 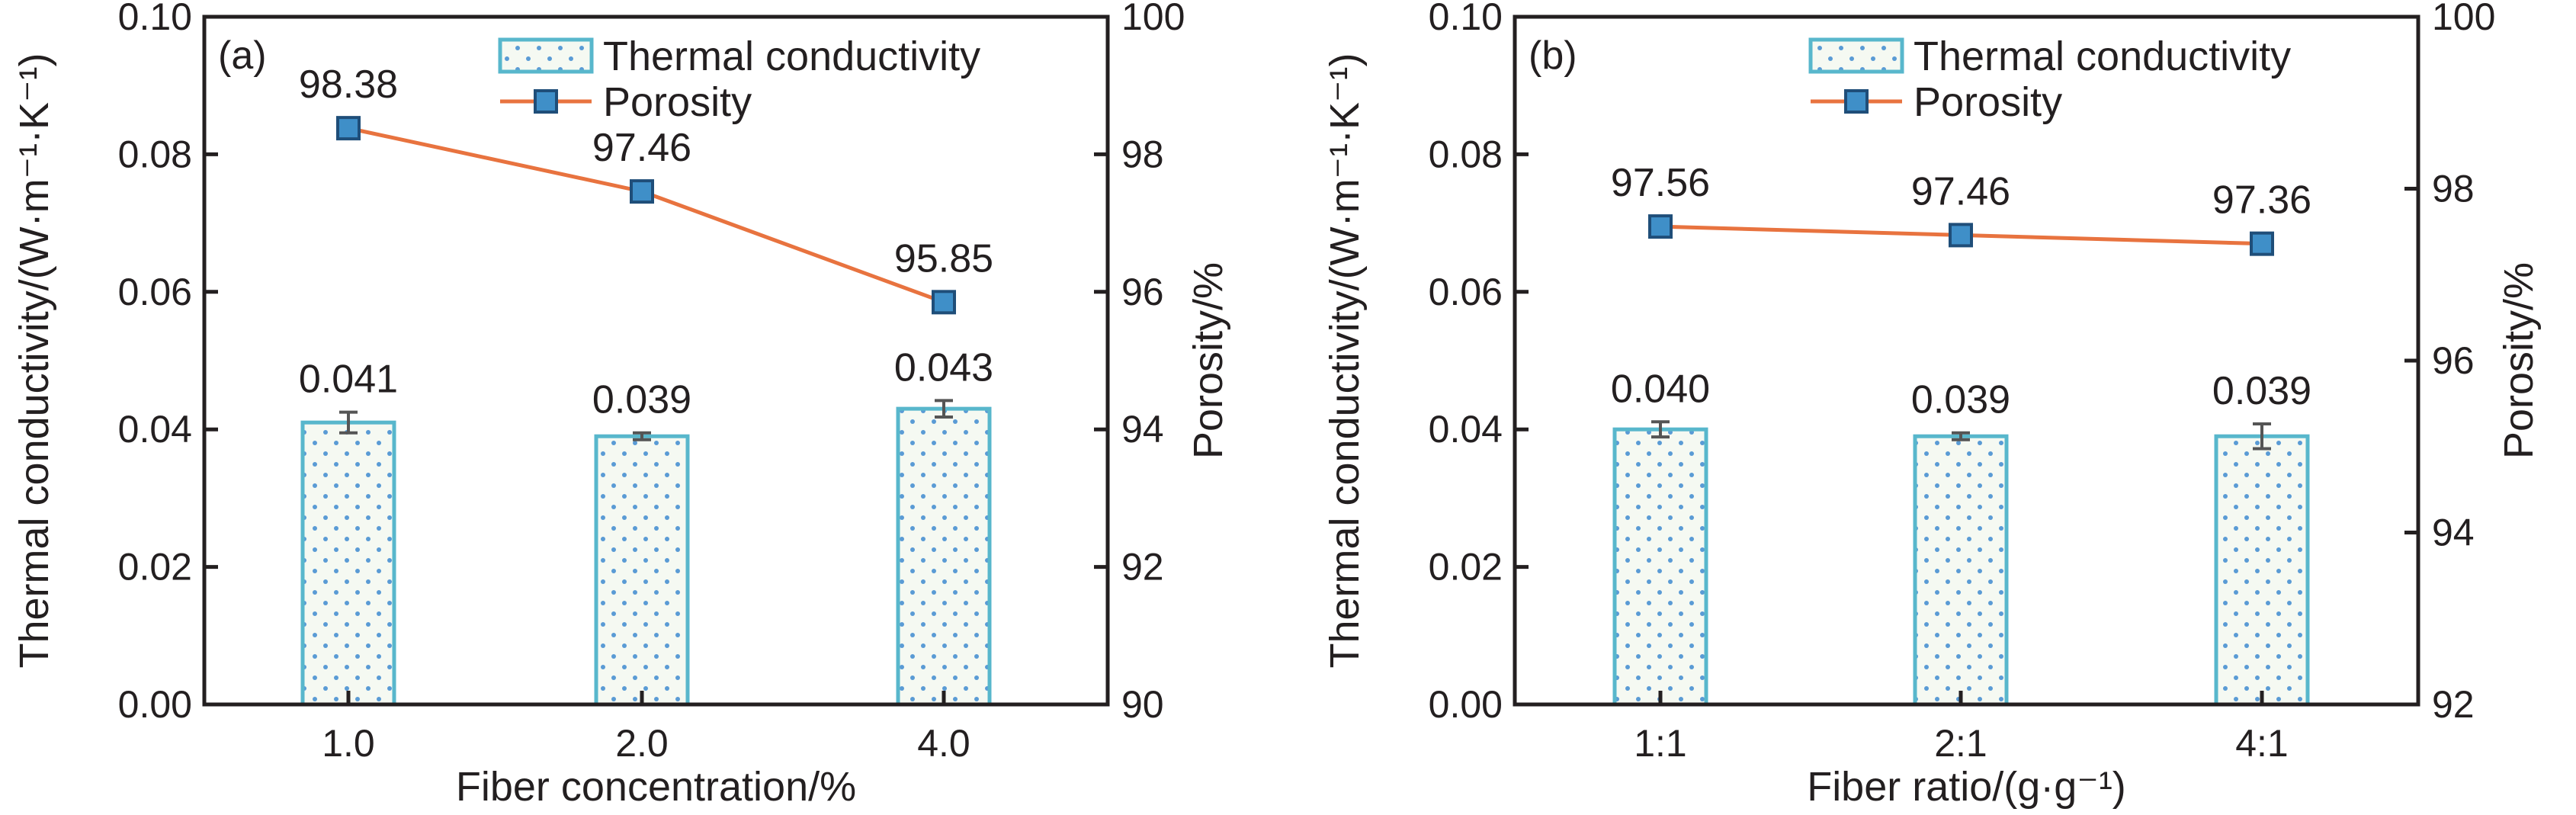 I want to click on x-axis-title: Fiber concentration/%, so click(x=656, y=787).